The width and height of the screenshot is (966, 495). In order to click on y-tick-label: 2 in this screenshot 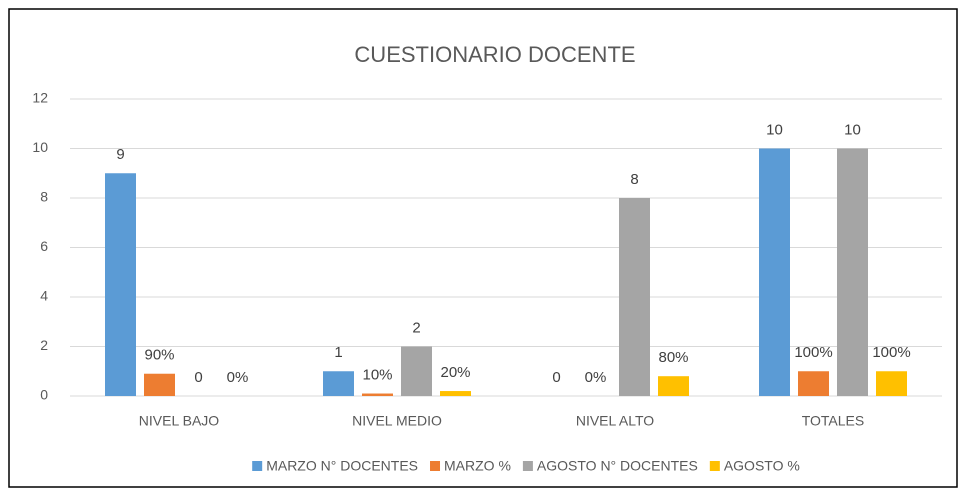, I will do `click(44, 345)`.